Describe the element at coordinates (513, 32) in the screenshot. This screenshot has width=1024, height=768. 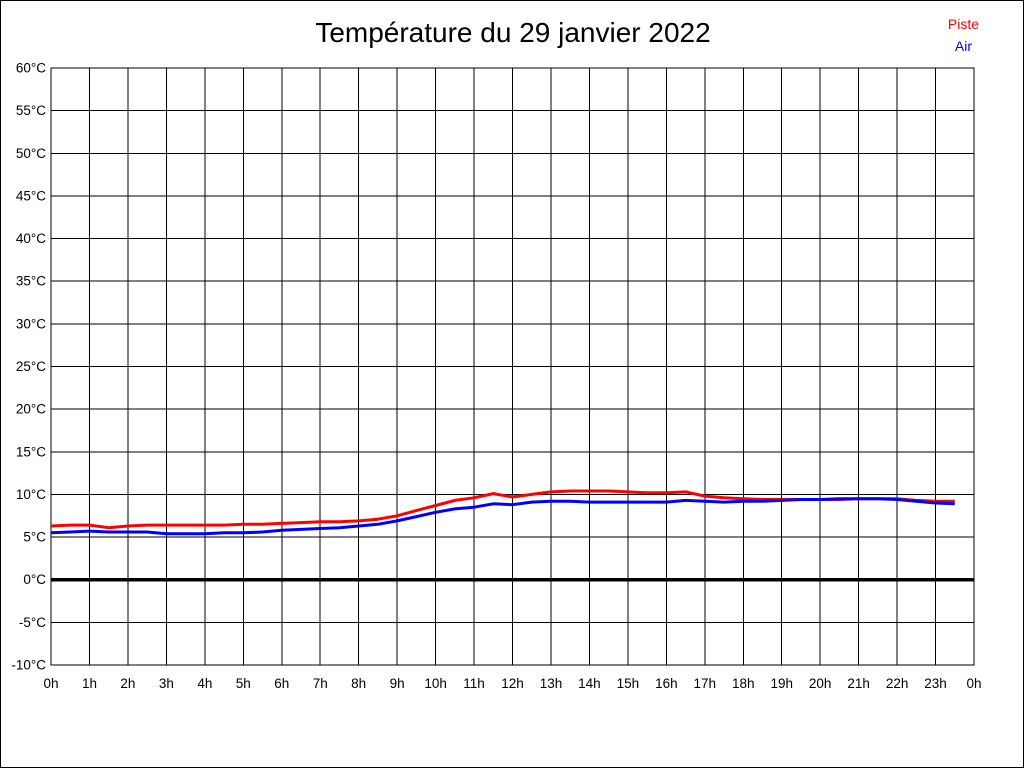
I see `chart-title: Température du 29 janvier 2022` at that location.